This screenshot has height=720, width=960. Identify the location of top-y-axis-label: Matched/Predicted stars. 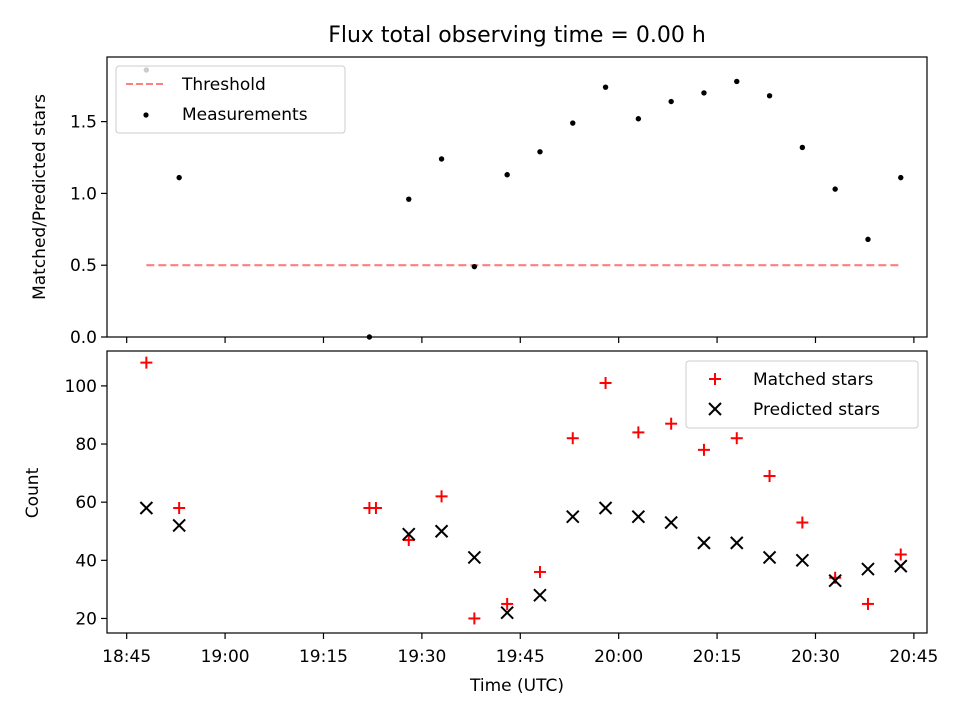
(40, 197).